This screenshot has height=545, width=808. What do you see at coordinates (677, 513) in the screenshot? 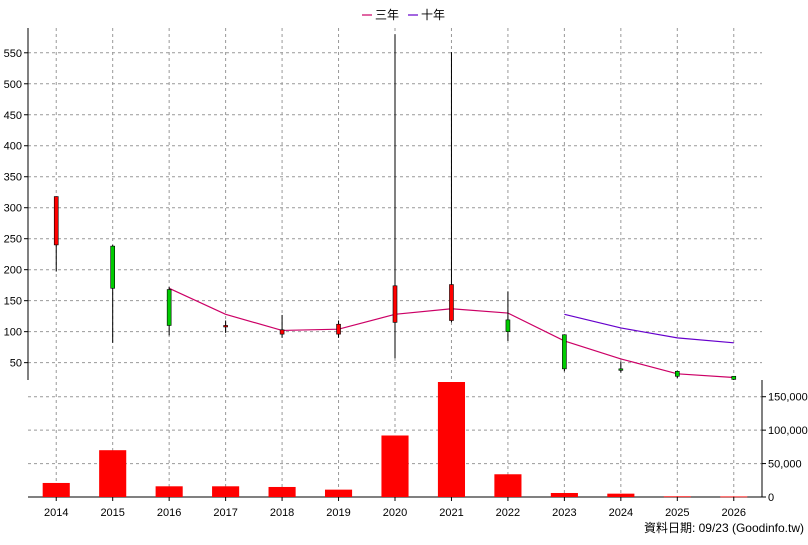
I see `x-tick-label: 2025` at bounding box center [677, 513].